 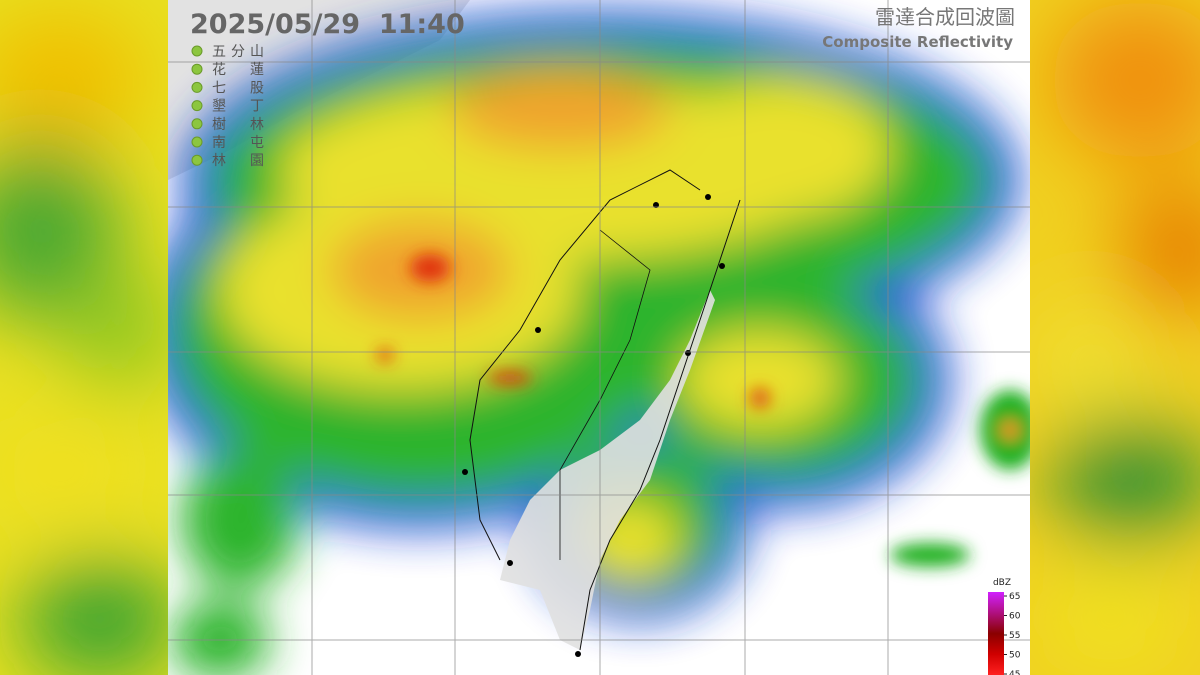 I want to click on right-blur-panel, so click(x=1115, y=337).